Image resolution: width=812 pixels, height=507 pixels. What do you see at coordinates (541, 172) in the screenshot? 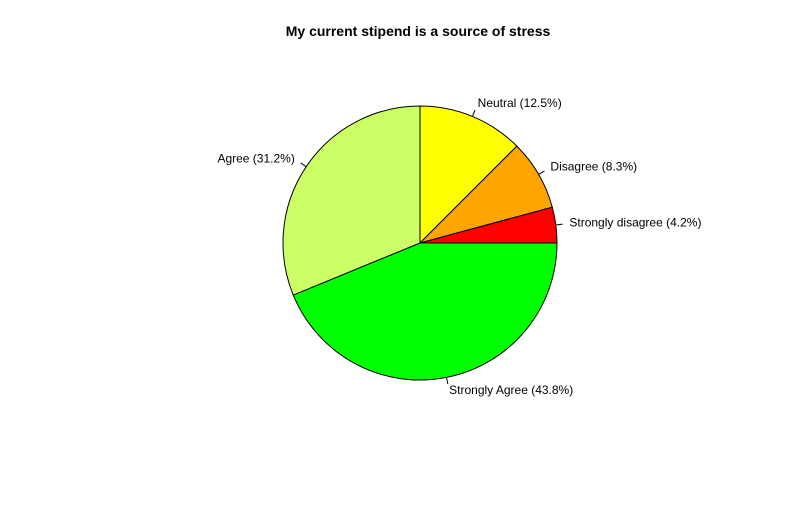
I see `pie-label-tick-disagree` at bounding box center [541, 172].